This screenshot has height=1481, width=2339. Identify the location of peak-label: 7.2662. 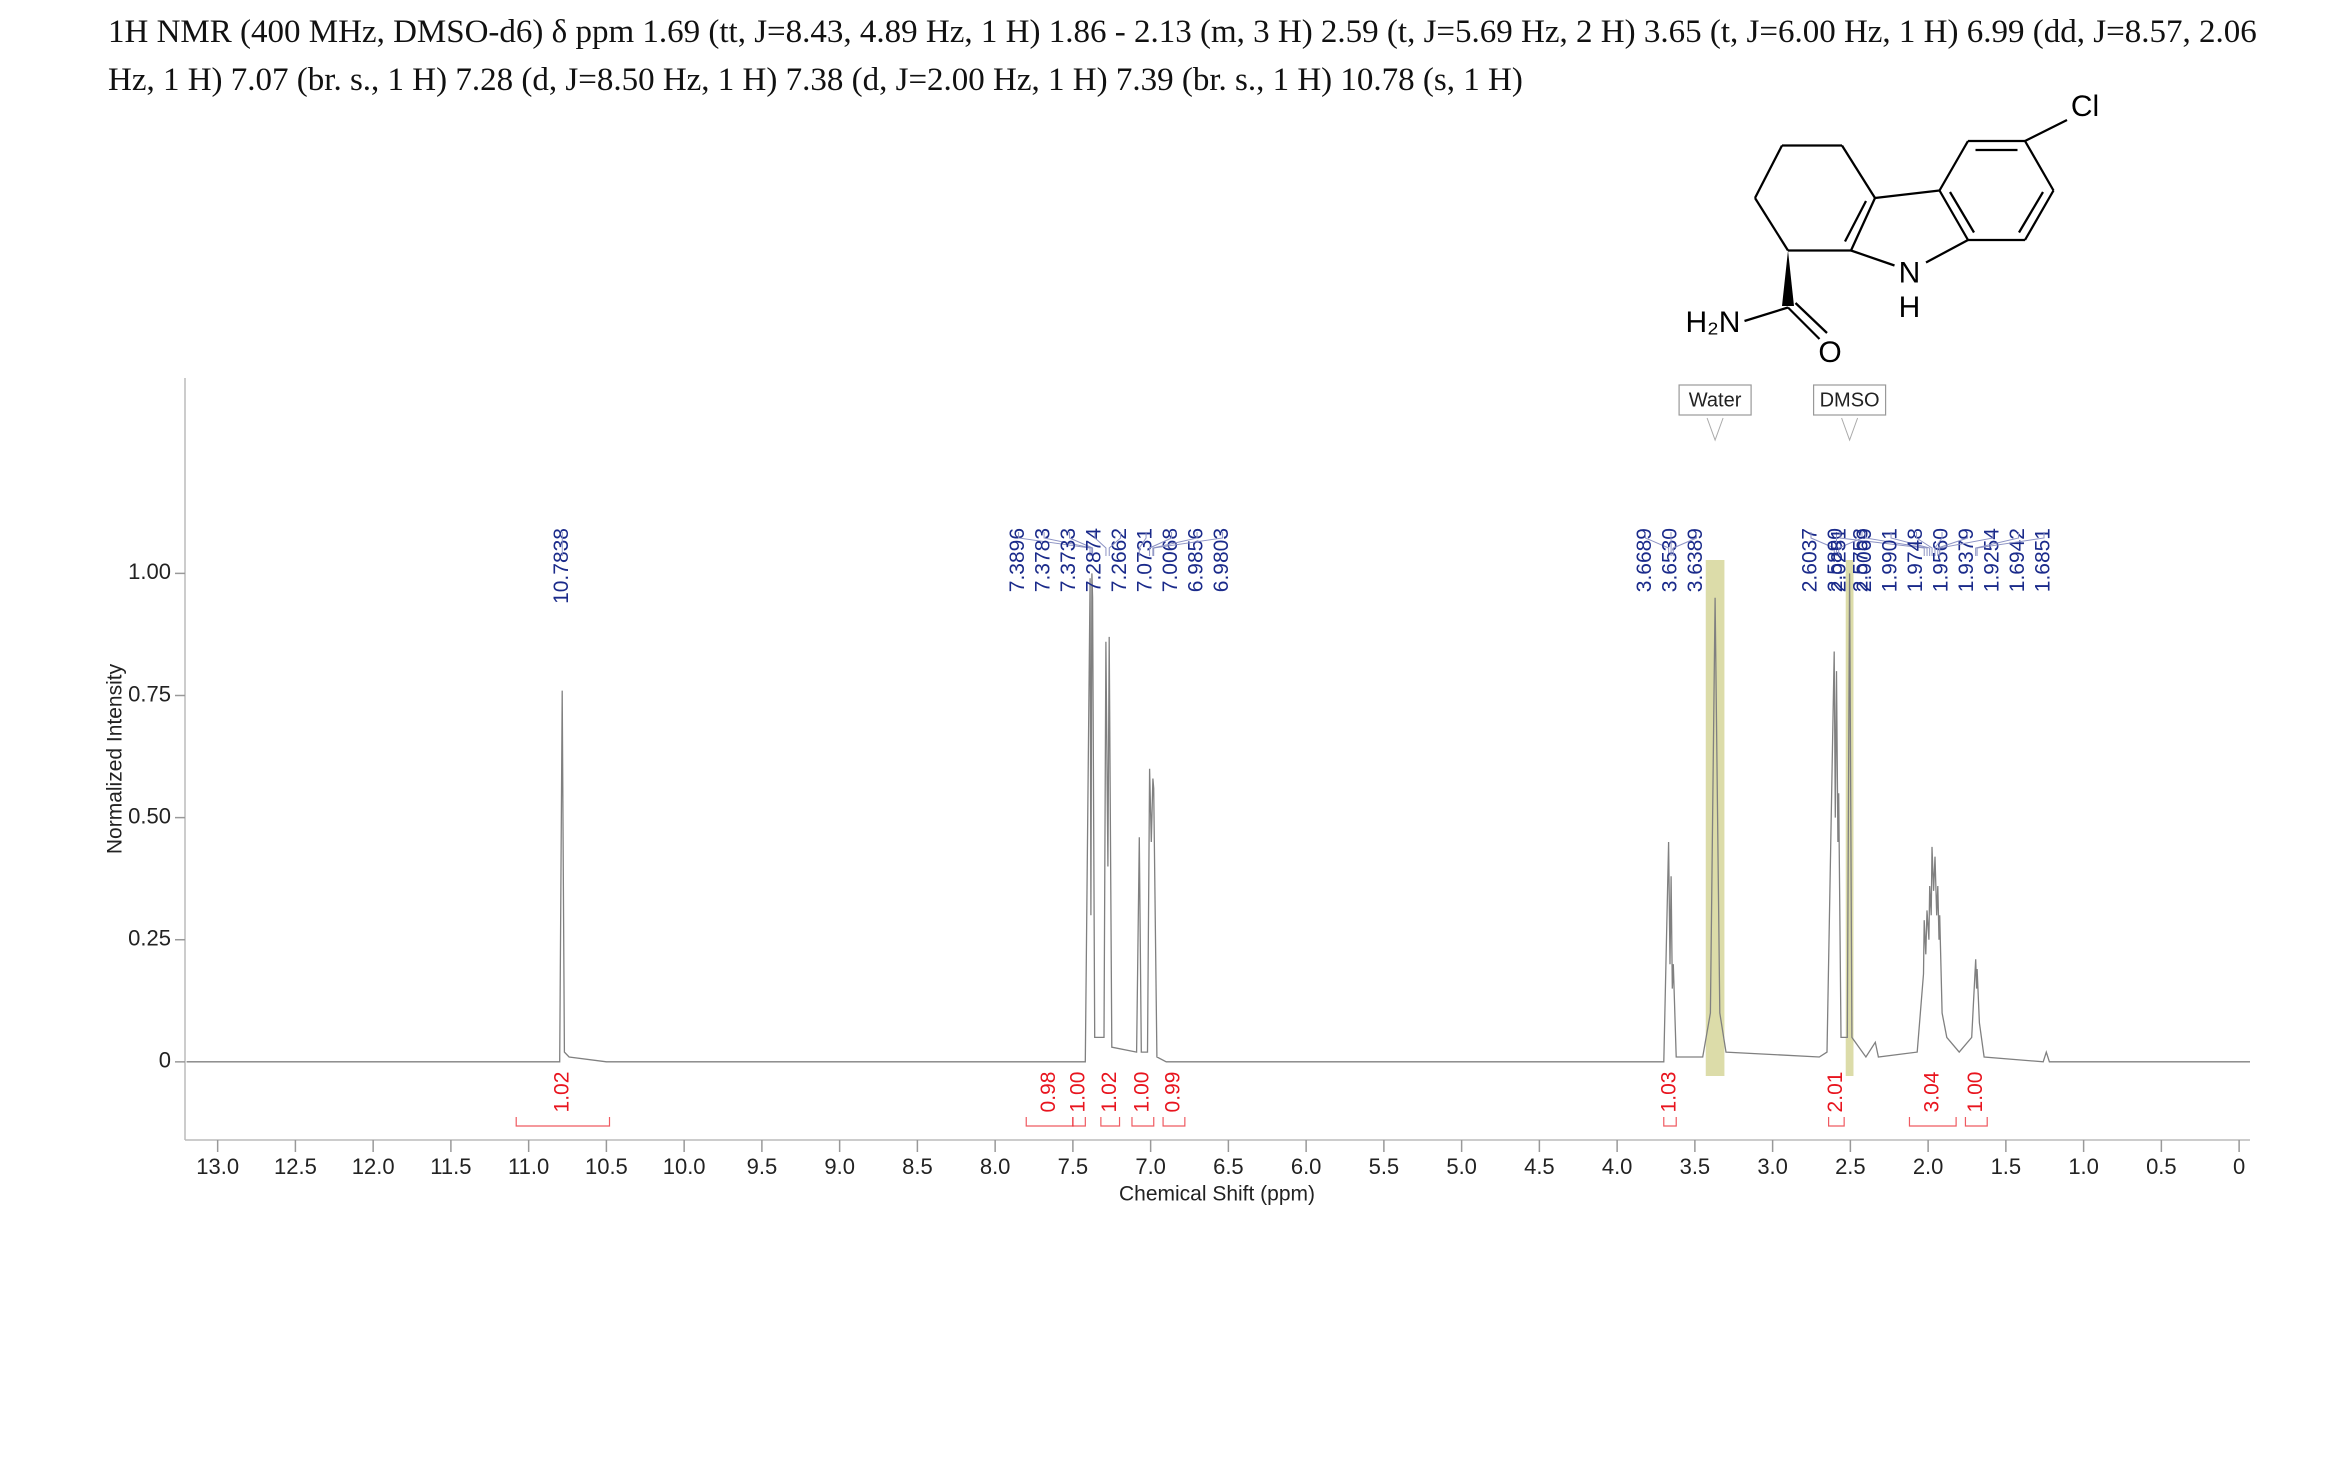
(1119, 560).